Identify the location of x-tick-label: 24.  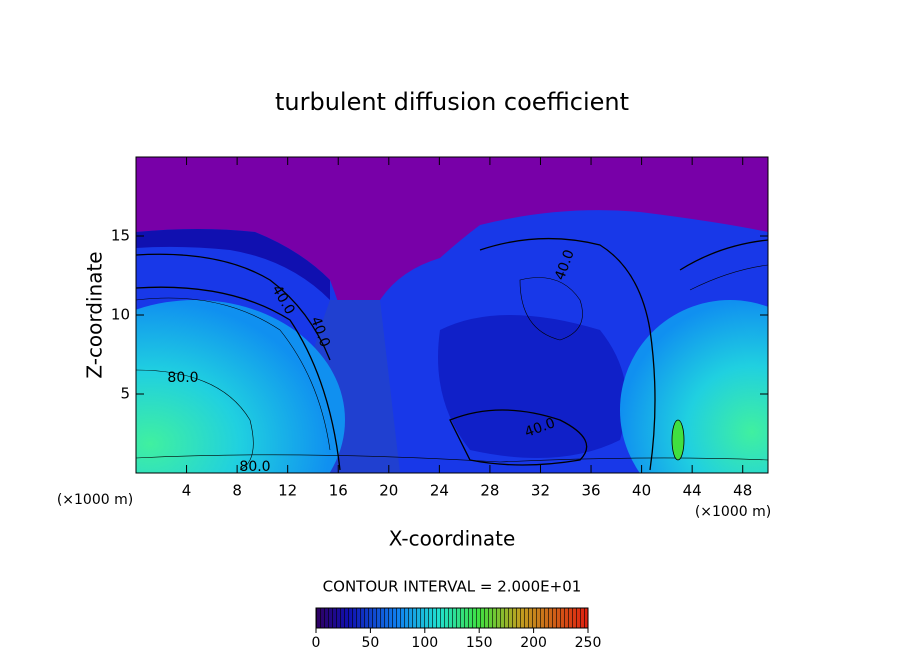
(439, 491).